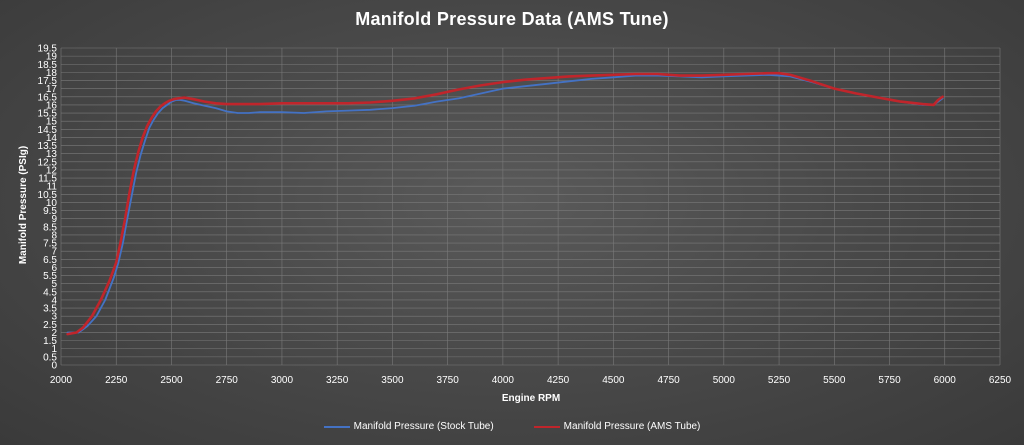 Image resolution: width=1024 pixels, height=445 pixels. I want to click on y-tick-label: 3, so click(54, 317).